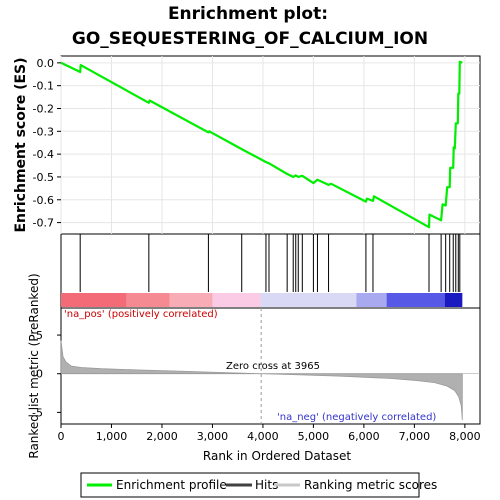 The width and height of the screenshot is (500, 500). I want to click on ranking-color-bar, so click(262, 300).